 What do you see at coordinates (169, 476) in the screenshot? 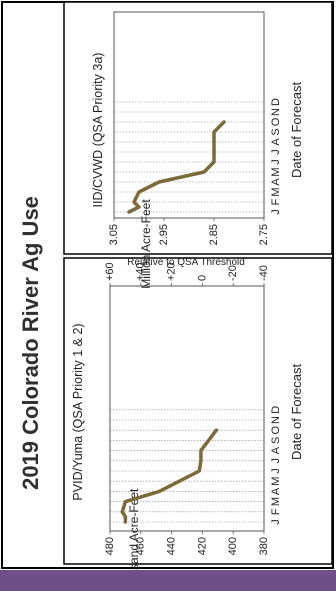
I see `chart1-series-line` at bounding box center [169, 476].